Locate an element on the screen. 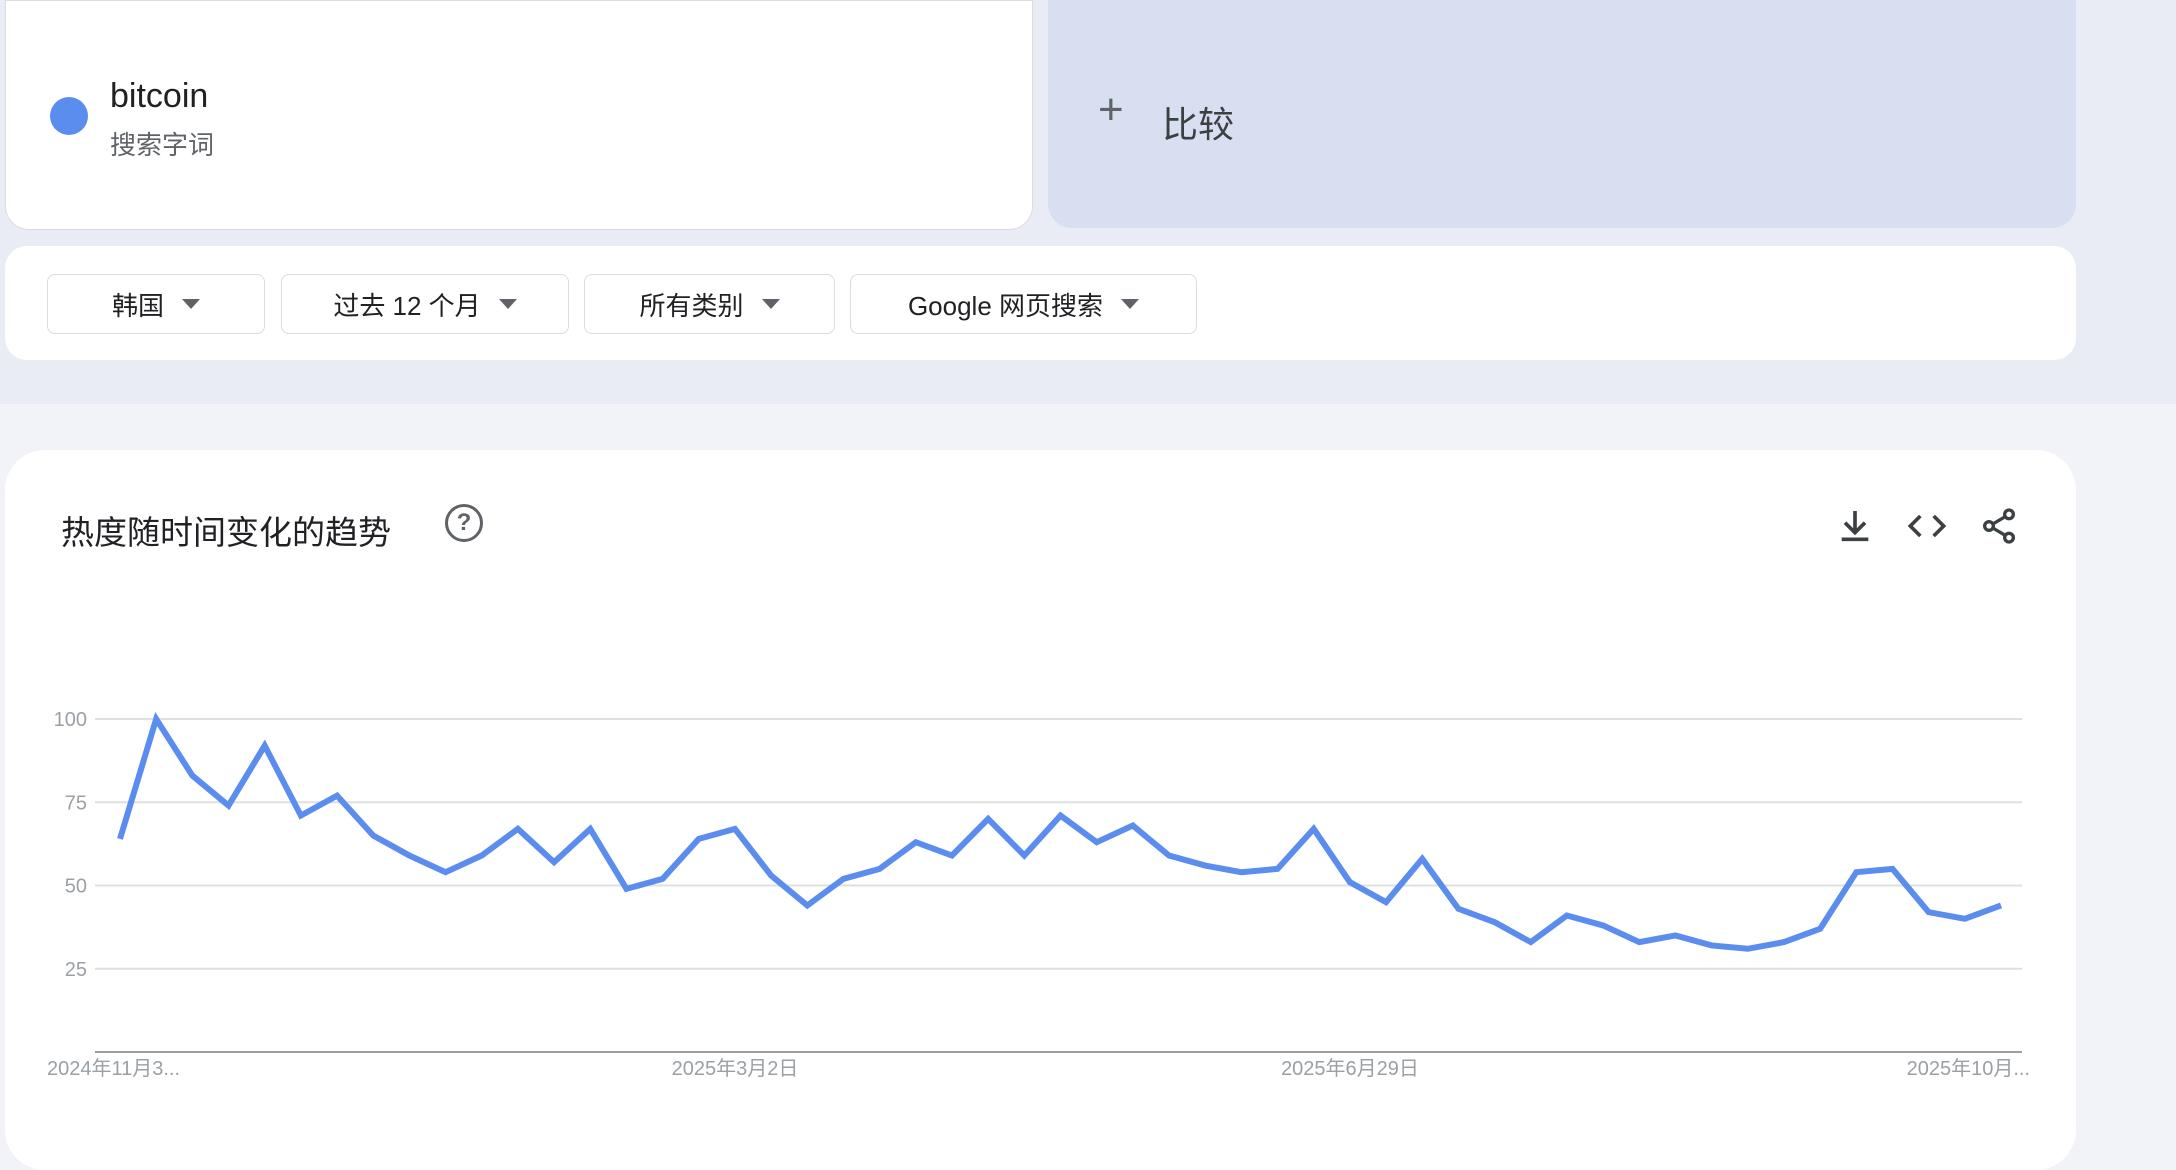 The height and width of the screenshot is (1170, 2176). plus-icon: + is located at coordinates (1111, 109).